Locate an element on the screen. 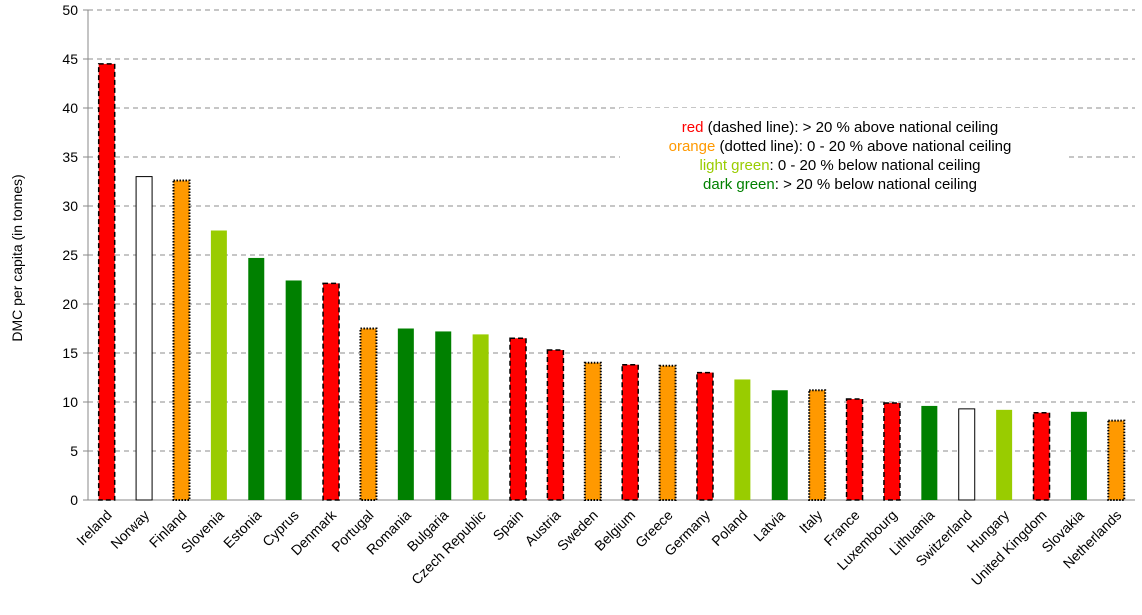 Image resolution: width=1142 pixels, height=615 pixels. bar-germany is located at coordinates (705, 436).